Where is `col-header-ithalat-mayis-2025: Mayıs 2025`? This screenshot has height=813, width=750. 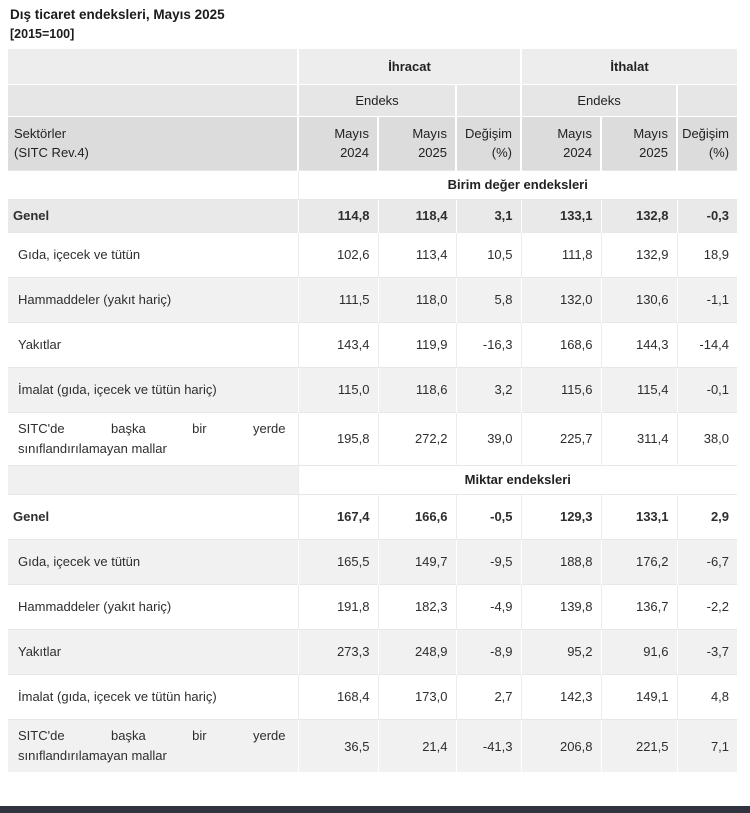 col-header-ithalat-mayis-2025: Mayıs 2025 is located at coordinates (639, 143).